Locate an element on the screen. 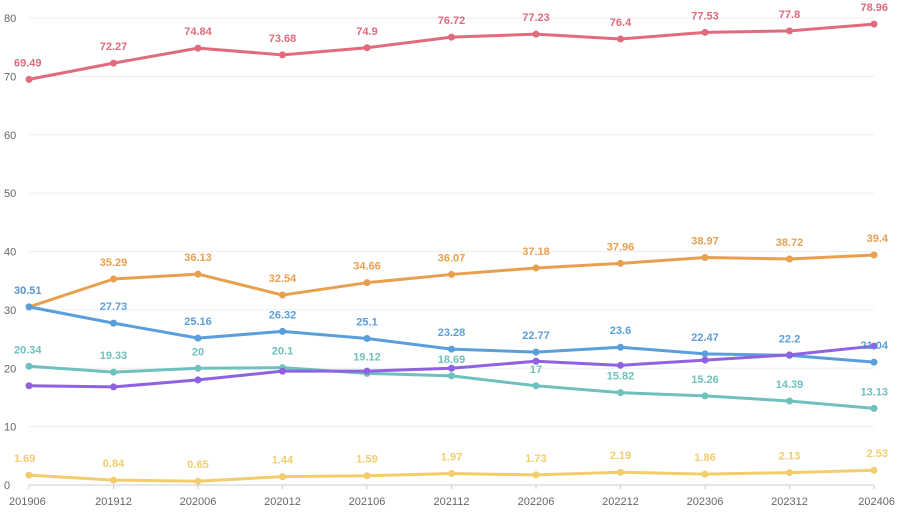 The width and height of the screenshot is (900, 523). x-tick-label: 202106 is located at coordinates (367, 502).